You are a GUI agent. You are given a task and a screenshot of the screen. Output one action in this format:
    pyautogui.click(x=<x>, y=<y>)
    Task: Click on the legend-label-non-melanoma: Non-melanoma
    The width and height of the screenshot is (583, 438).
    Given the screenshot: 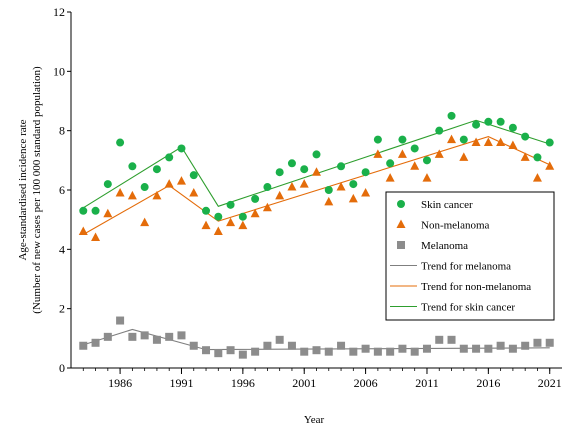 What is the action you would take?
    pyautogui.click(x=455, y=226)
    